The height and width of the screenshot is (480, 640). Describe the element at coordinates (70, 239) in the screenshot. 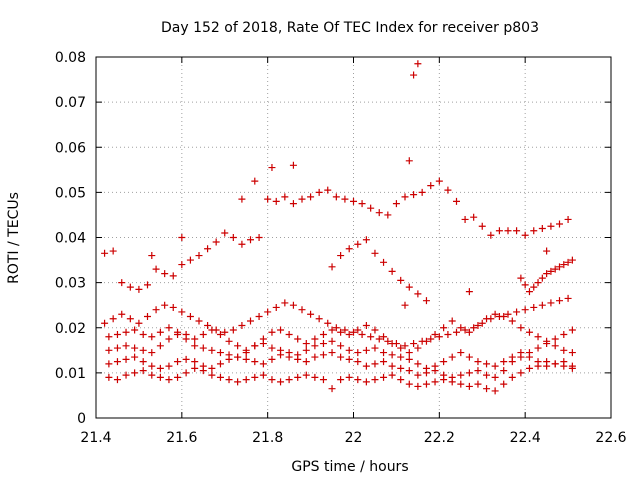

I see `y-tick-label: 0.04` at that location.